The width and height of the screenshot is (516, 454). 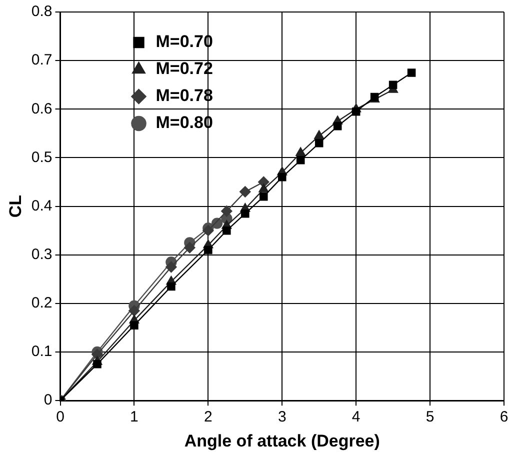 What do you see at coordinates (430, 417) in the screenshot?
I see `x-tick-label: 5` at bounding box center [430, 417].